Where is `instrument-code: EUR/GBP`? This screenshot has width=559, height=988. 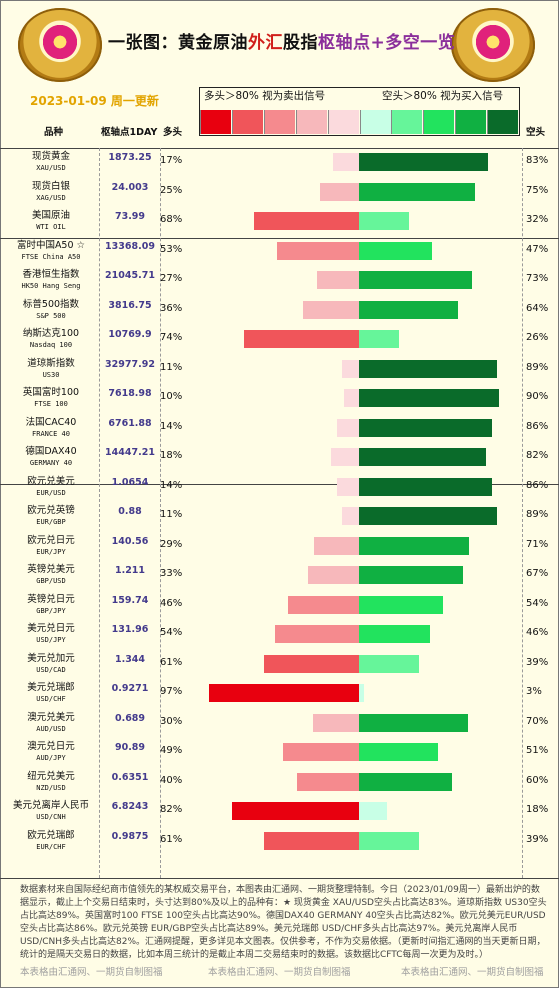
instrument-code: EUR/GBP is located at coordinates (51, 522).